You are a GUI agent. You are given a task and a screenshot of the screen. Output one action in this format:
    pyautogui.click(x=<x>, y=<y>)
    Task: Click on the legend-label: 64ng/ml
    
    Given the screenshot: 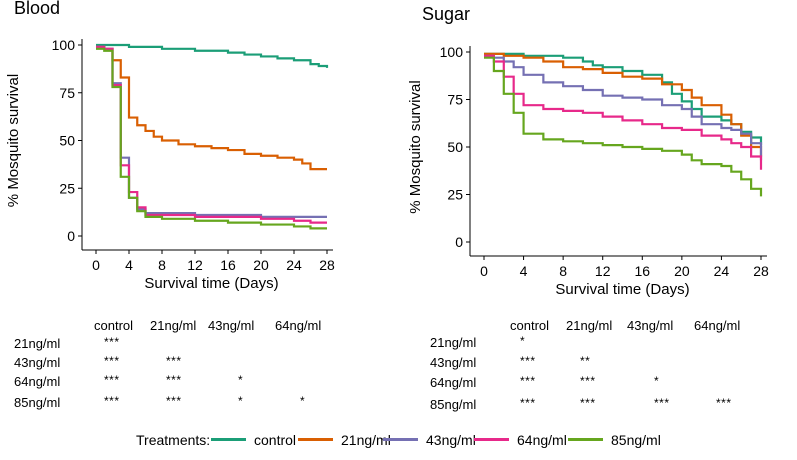 What is the action you would take?
    pyautogui.click(x=542, y=440)
    